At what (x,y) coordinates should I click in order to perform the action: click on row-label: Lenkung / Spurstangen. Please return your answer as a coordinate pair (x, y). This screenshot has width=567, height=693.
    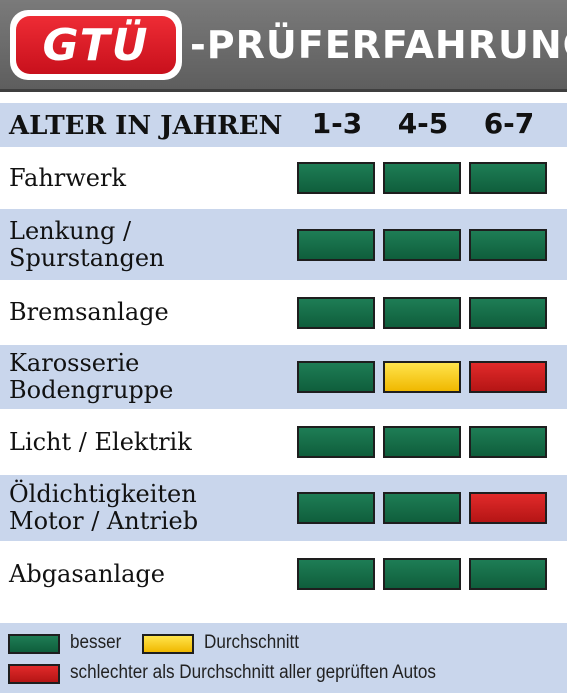
    Looking at the image, I should click on (86, 245).